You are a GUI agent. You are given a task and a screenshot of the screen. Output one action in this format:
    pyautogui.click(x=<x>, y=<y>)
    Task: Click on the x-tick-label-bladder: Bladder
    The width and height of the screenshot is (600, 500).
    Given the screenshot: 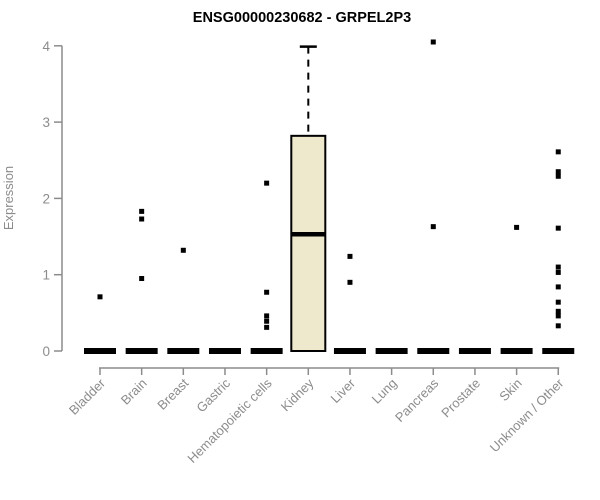 What is the action you would take?
    pyautogui.click(x=87, y=396)
    